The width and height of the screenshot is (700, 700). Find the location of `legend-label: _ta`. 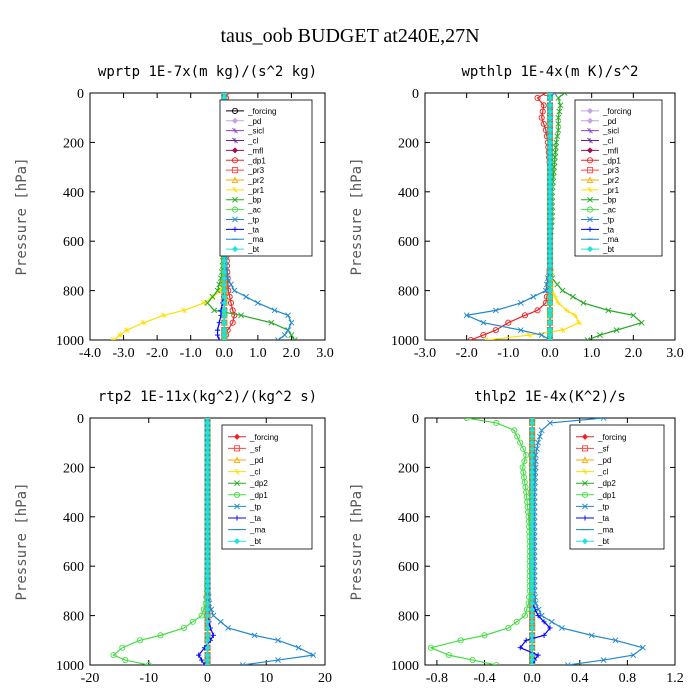

legend-label: _ta is located at coordinates (608, 229).